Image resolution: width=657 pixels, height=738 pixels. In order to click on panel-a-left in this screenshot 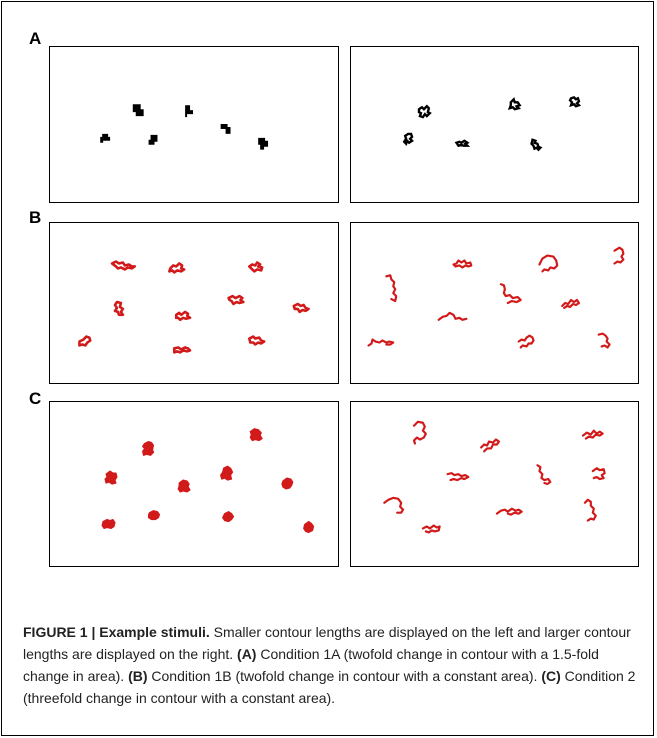, I will do `click(194, 124)`.